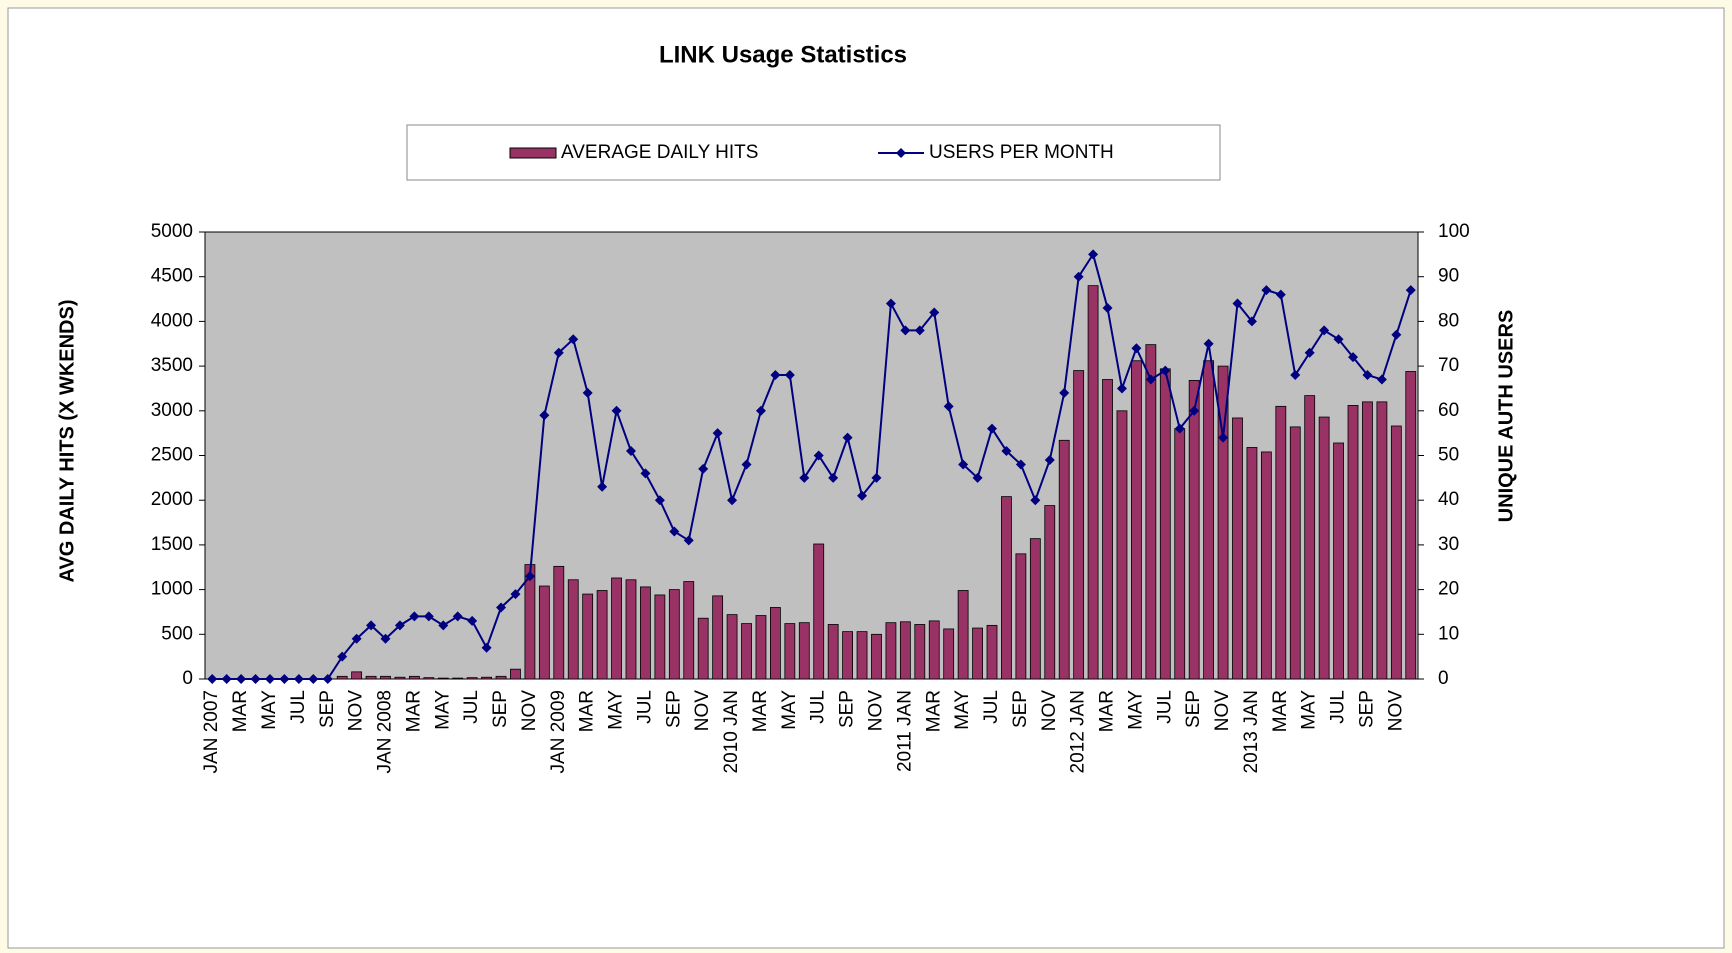 The width and height of the screenshot is (1732, 953). Describe the element at coordinates (1443, 678) in the screenshot. I see `y2-tick-label: 0` at that location.